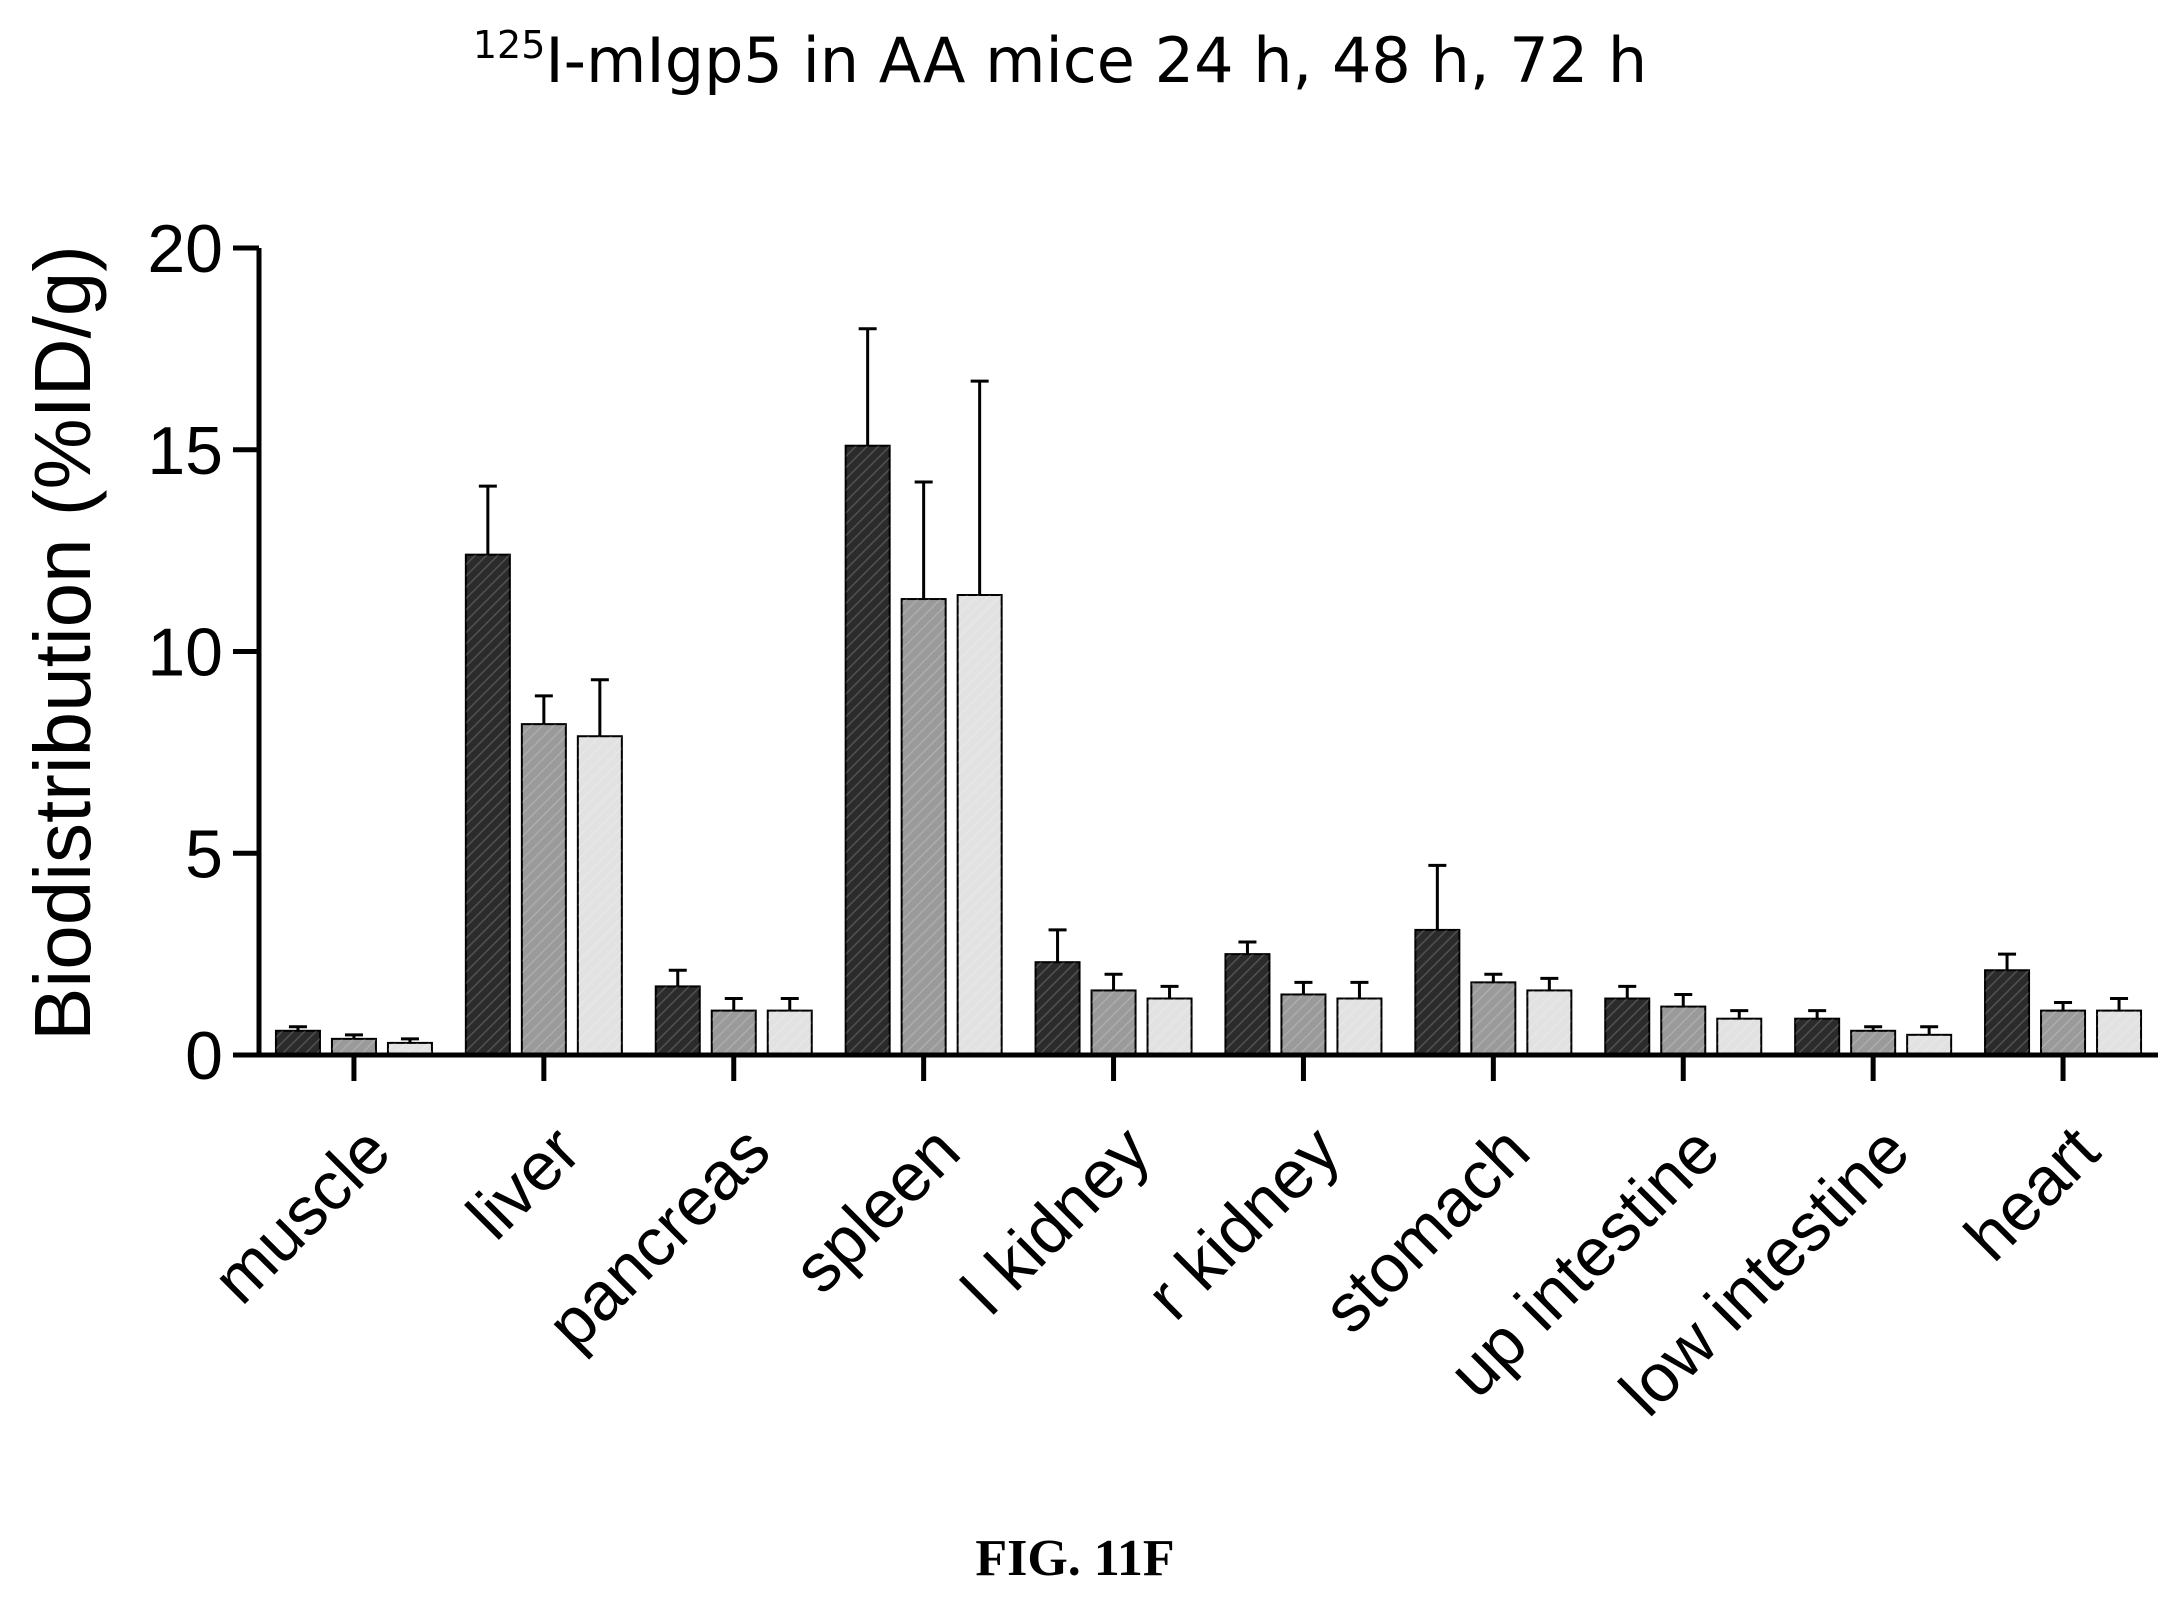 Image resolution: width=2176 pixels, height=1605 pixels. I want to click on y-tick-label: 0, so click(204, 1056).